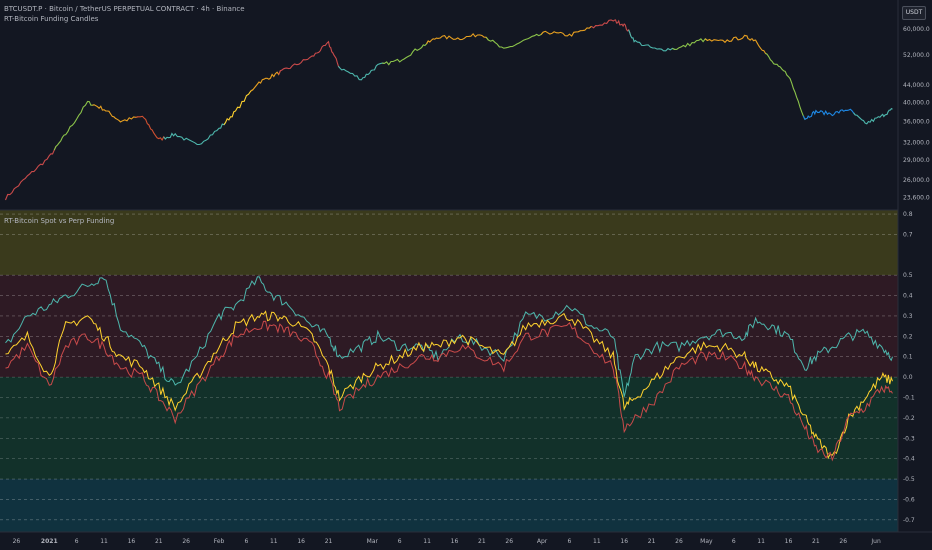  What do you see at coordinates (59, 221) in the screenshot?
I see `oscillator-indicator-label: RT-Bitcoin Spot vs Perp Funding` at bounding box center [59, 221].